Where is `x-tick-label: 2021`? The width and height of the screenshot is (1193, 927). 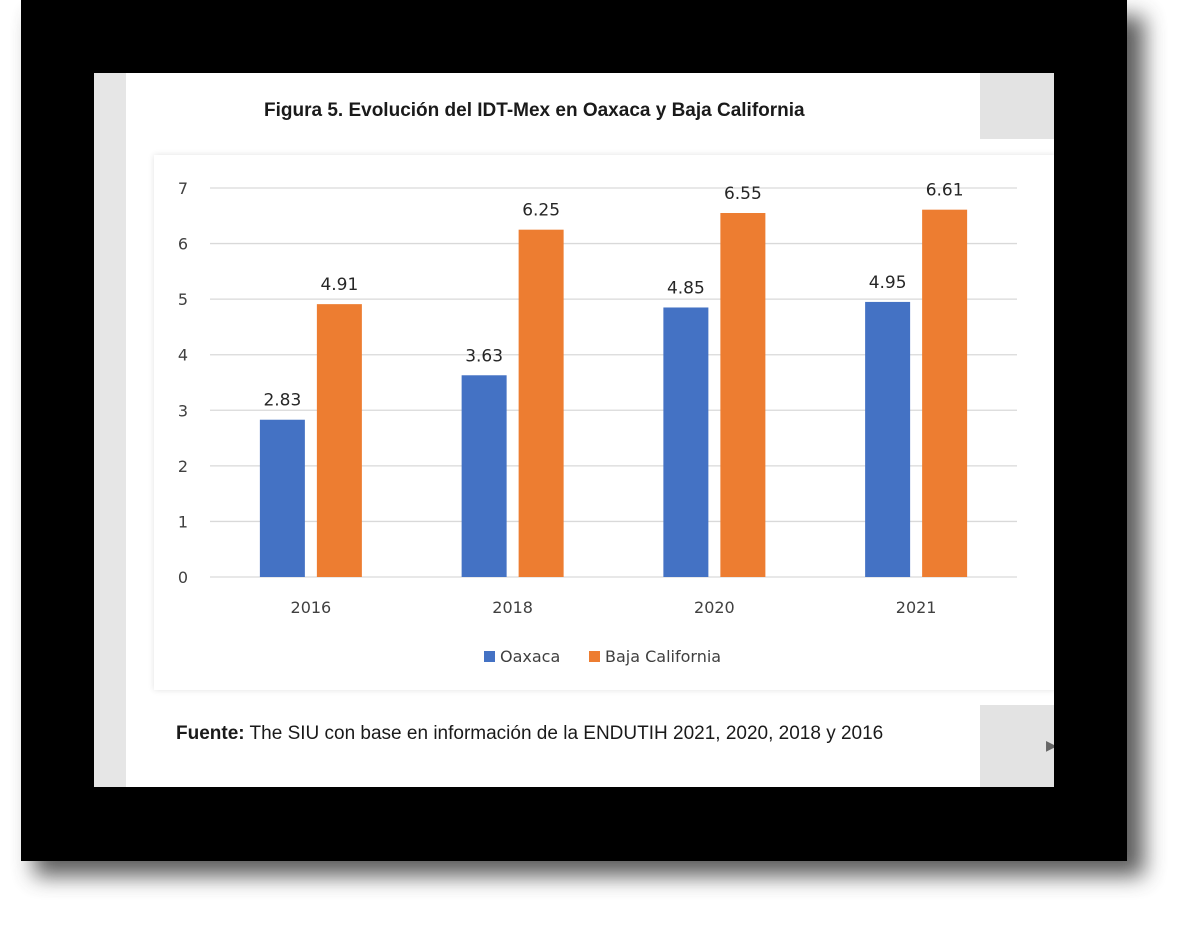 x-tick-label: 2021 is located at coordinates (916, 607).